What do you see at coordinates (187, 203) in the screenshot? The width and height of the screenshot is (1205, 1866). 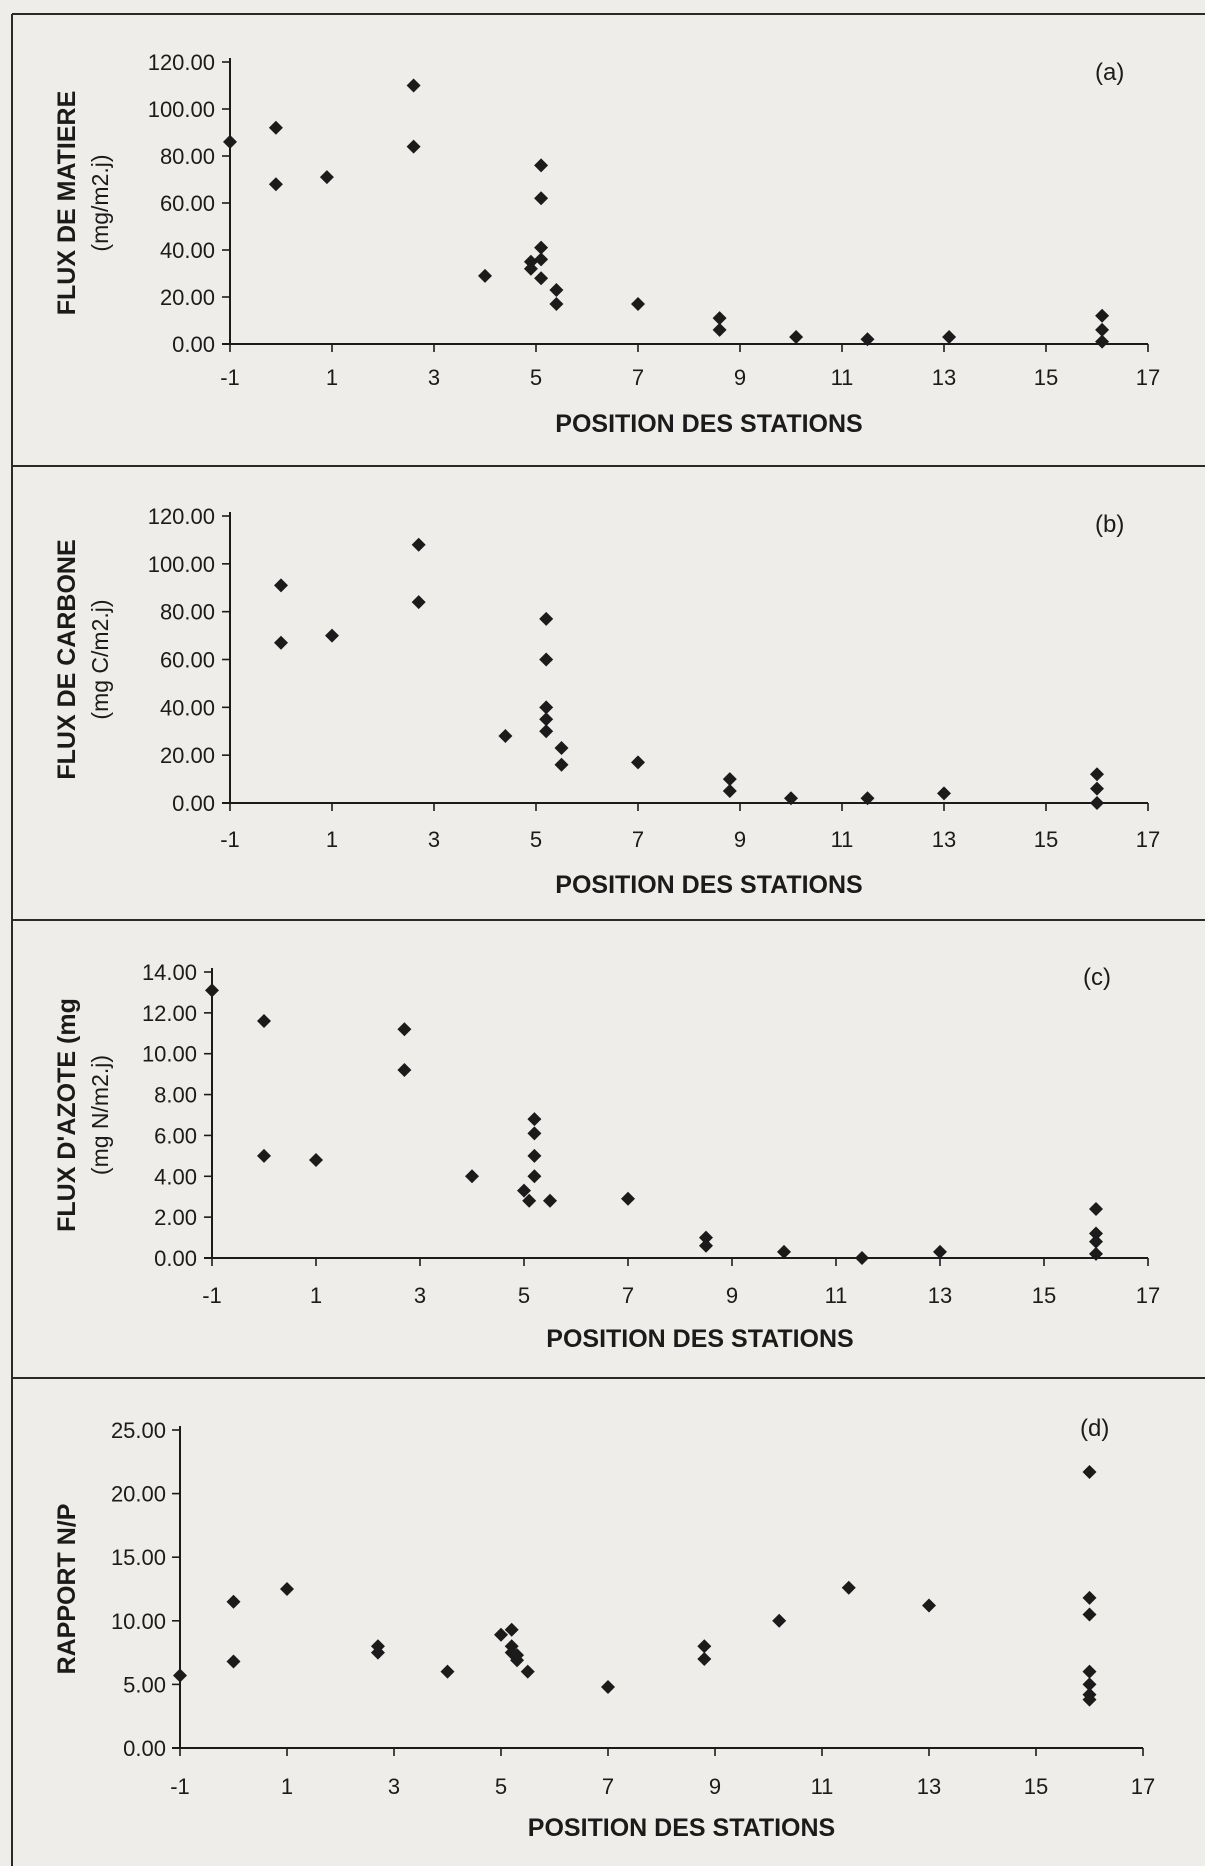 I see `y-tick-label: 60.00` at bounding box center [187, 203].